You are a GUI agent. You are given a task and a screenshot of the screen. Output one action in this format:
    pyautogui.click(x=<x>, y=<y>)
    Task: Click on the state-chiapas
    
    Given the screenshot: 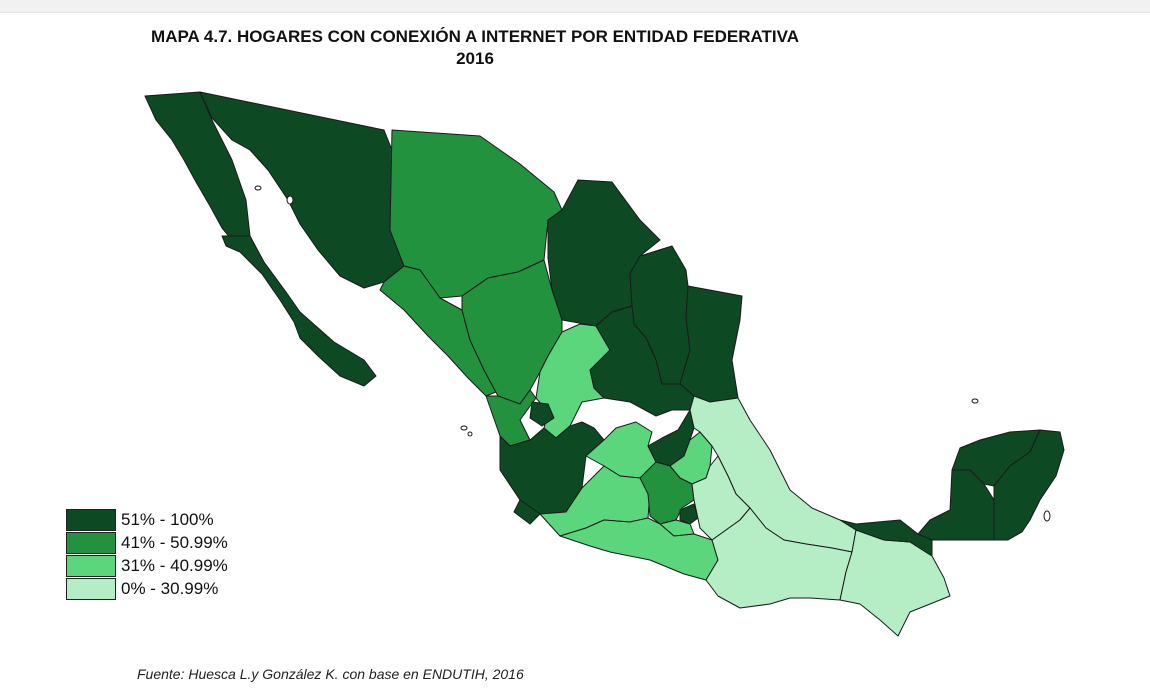 What is the action you would take?
    pyautogui.click(x=895, y=583)
    